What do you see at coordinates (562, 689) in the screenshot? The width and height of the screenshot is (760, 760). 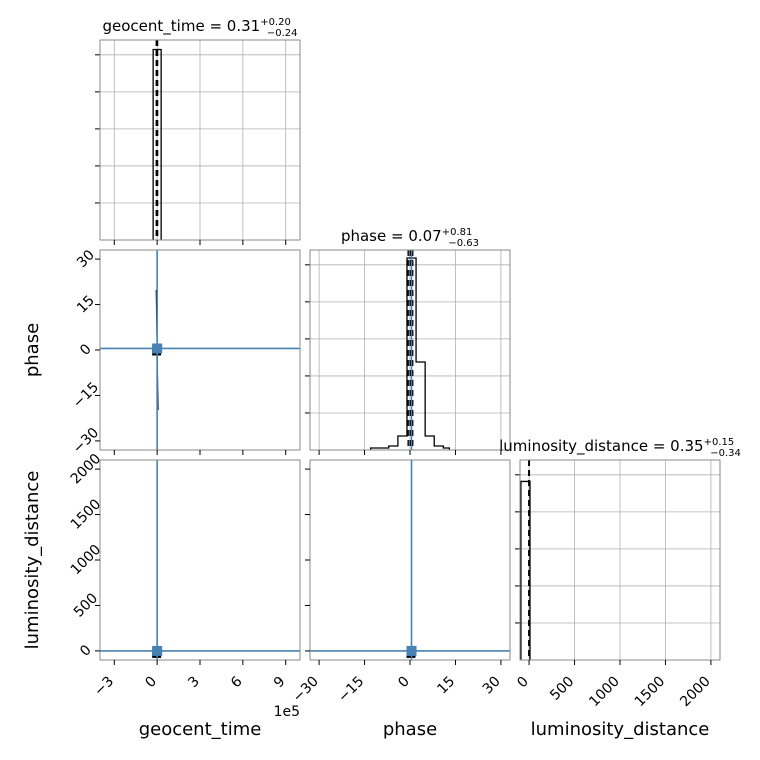 I see `x-tick-label: 500` at bounding box center [562, 689].